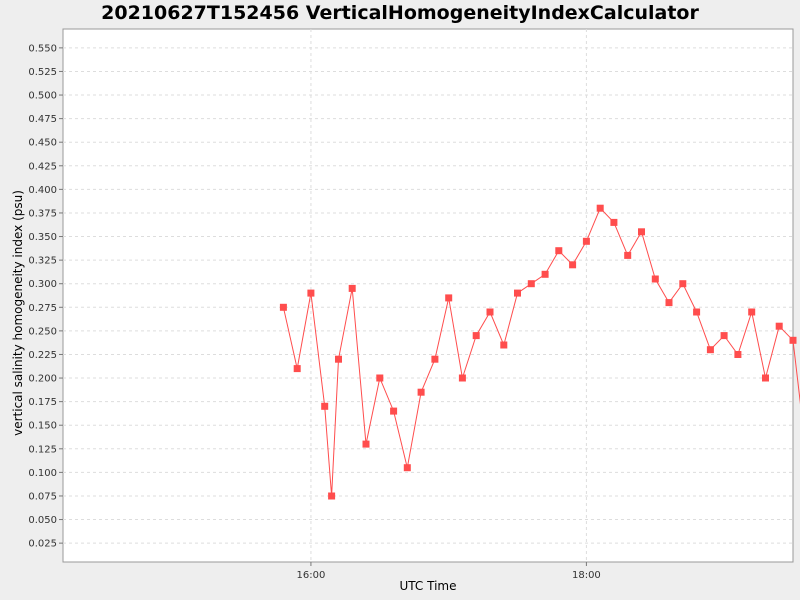 This screenshot has height=600, width=800. What do you see at coordinates (42, 190) in the screenshot?
I see `y-tick-label: 0.400` at bounding box center [42, 190].